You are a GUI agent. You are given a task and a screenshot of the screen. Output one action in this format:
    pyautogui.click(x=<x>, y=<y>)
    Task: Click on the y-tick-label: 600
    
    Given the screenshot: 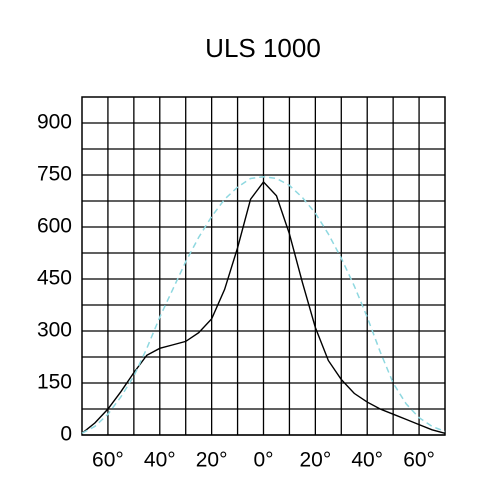 What is the action you would take?
    pyautogui.click(x=54, y=226)
    